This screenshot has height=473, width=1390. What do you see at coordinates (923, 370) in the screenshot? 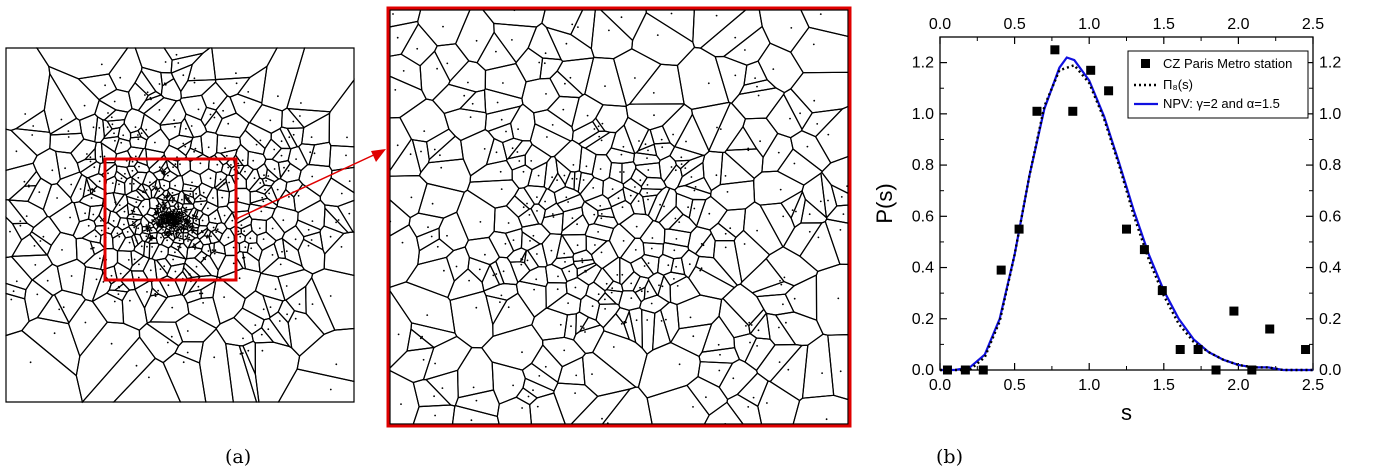
I see `y-tick-label: 0.0` at bounding box center [923, 370].